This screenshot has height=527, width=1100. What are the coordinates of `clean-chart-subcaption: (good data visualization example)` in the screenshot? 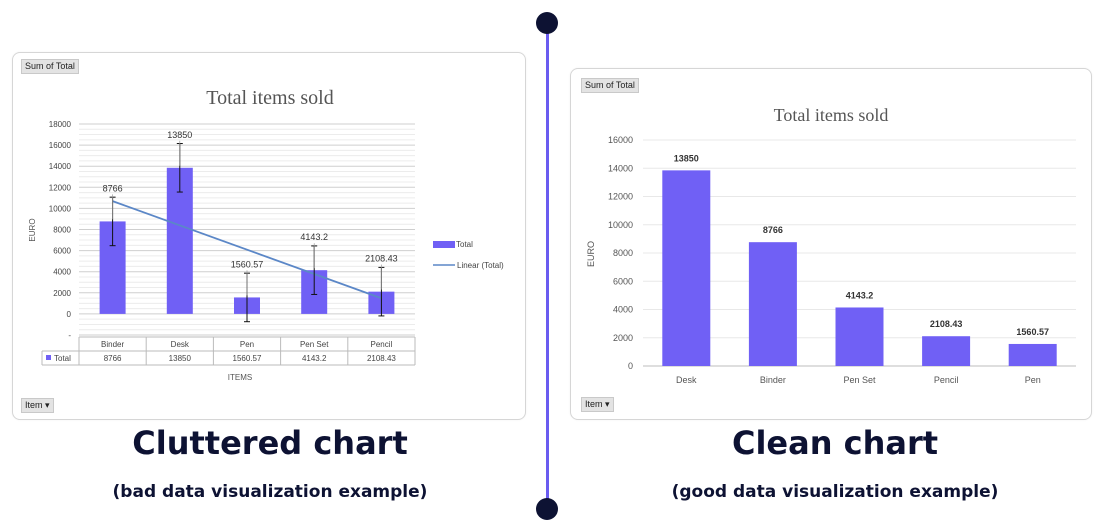 It's located at (835, 492).